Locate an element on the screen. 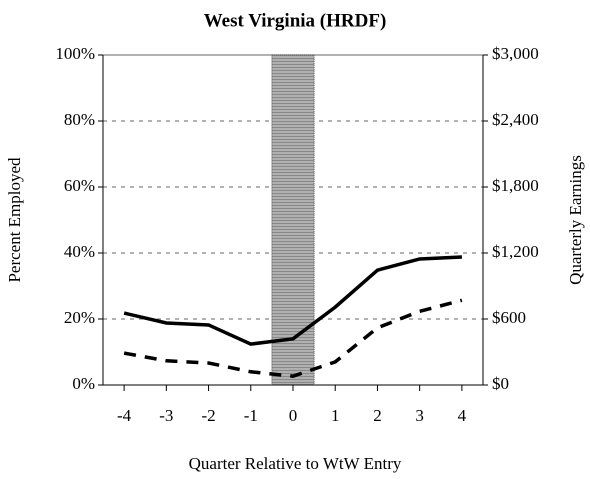  chart-title: West Virginia (HRDF) is located at coordinates (295, 20).